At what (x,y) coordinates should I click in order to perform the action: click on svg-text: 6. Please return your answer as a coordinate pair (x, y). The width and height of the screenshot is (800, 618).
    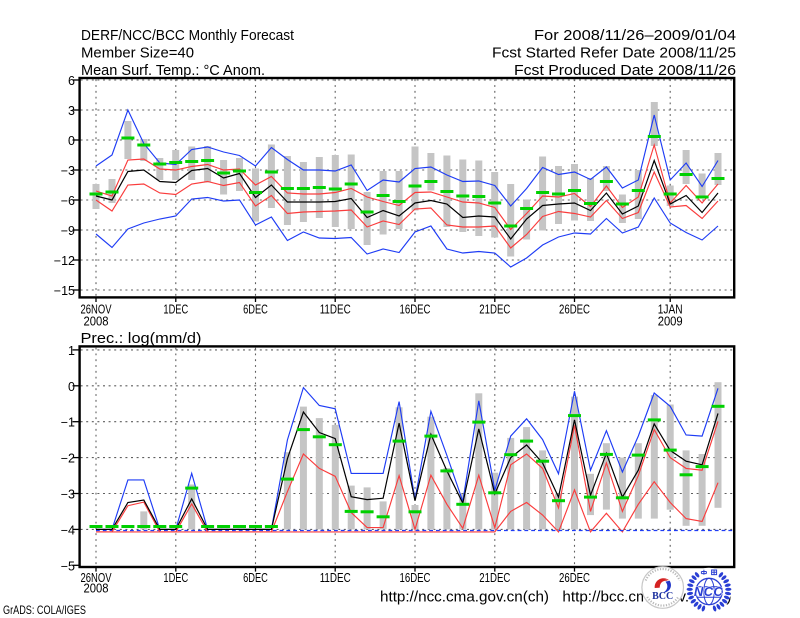
    Looking at the image, I should click on (71, 81).